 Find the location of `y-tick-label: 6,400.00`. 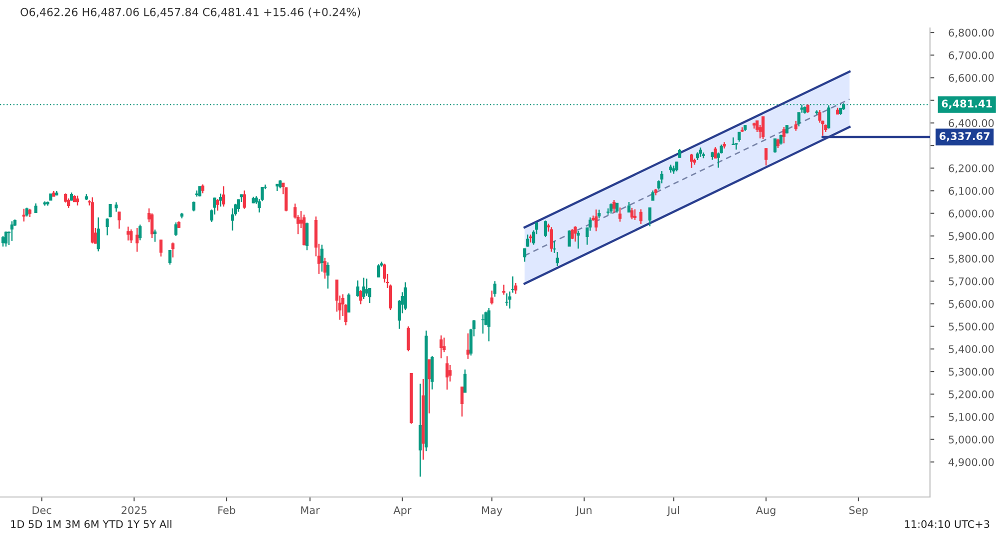

y-tick-label: 6,400.00 is located at coordinates (971, 123).